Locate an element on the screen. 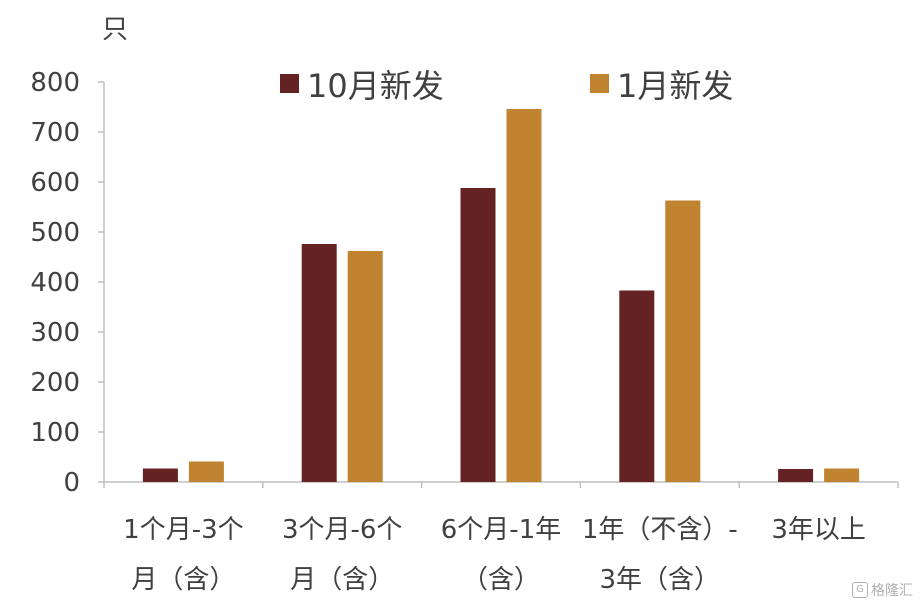 This screenshot has height=604, width=921. y-axis: 0 100 200 300 400 500 600 700 800 is located at coordinates (67, 283).